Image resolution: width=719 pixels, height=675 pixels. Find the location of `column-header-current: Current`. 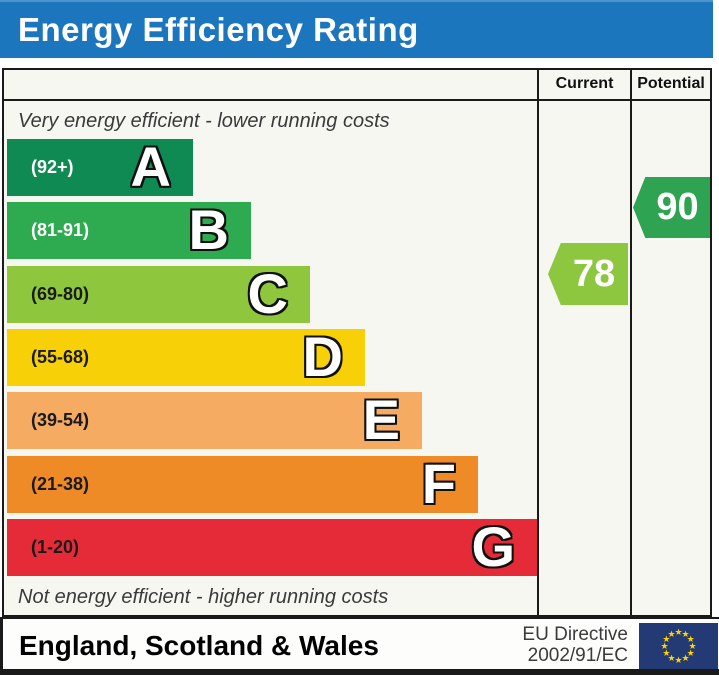

column-header-current: Current is located at coordinates (584, 83).